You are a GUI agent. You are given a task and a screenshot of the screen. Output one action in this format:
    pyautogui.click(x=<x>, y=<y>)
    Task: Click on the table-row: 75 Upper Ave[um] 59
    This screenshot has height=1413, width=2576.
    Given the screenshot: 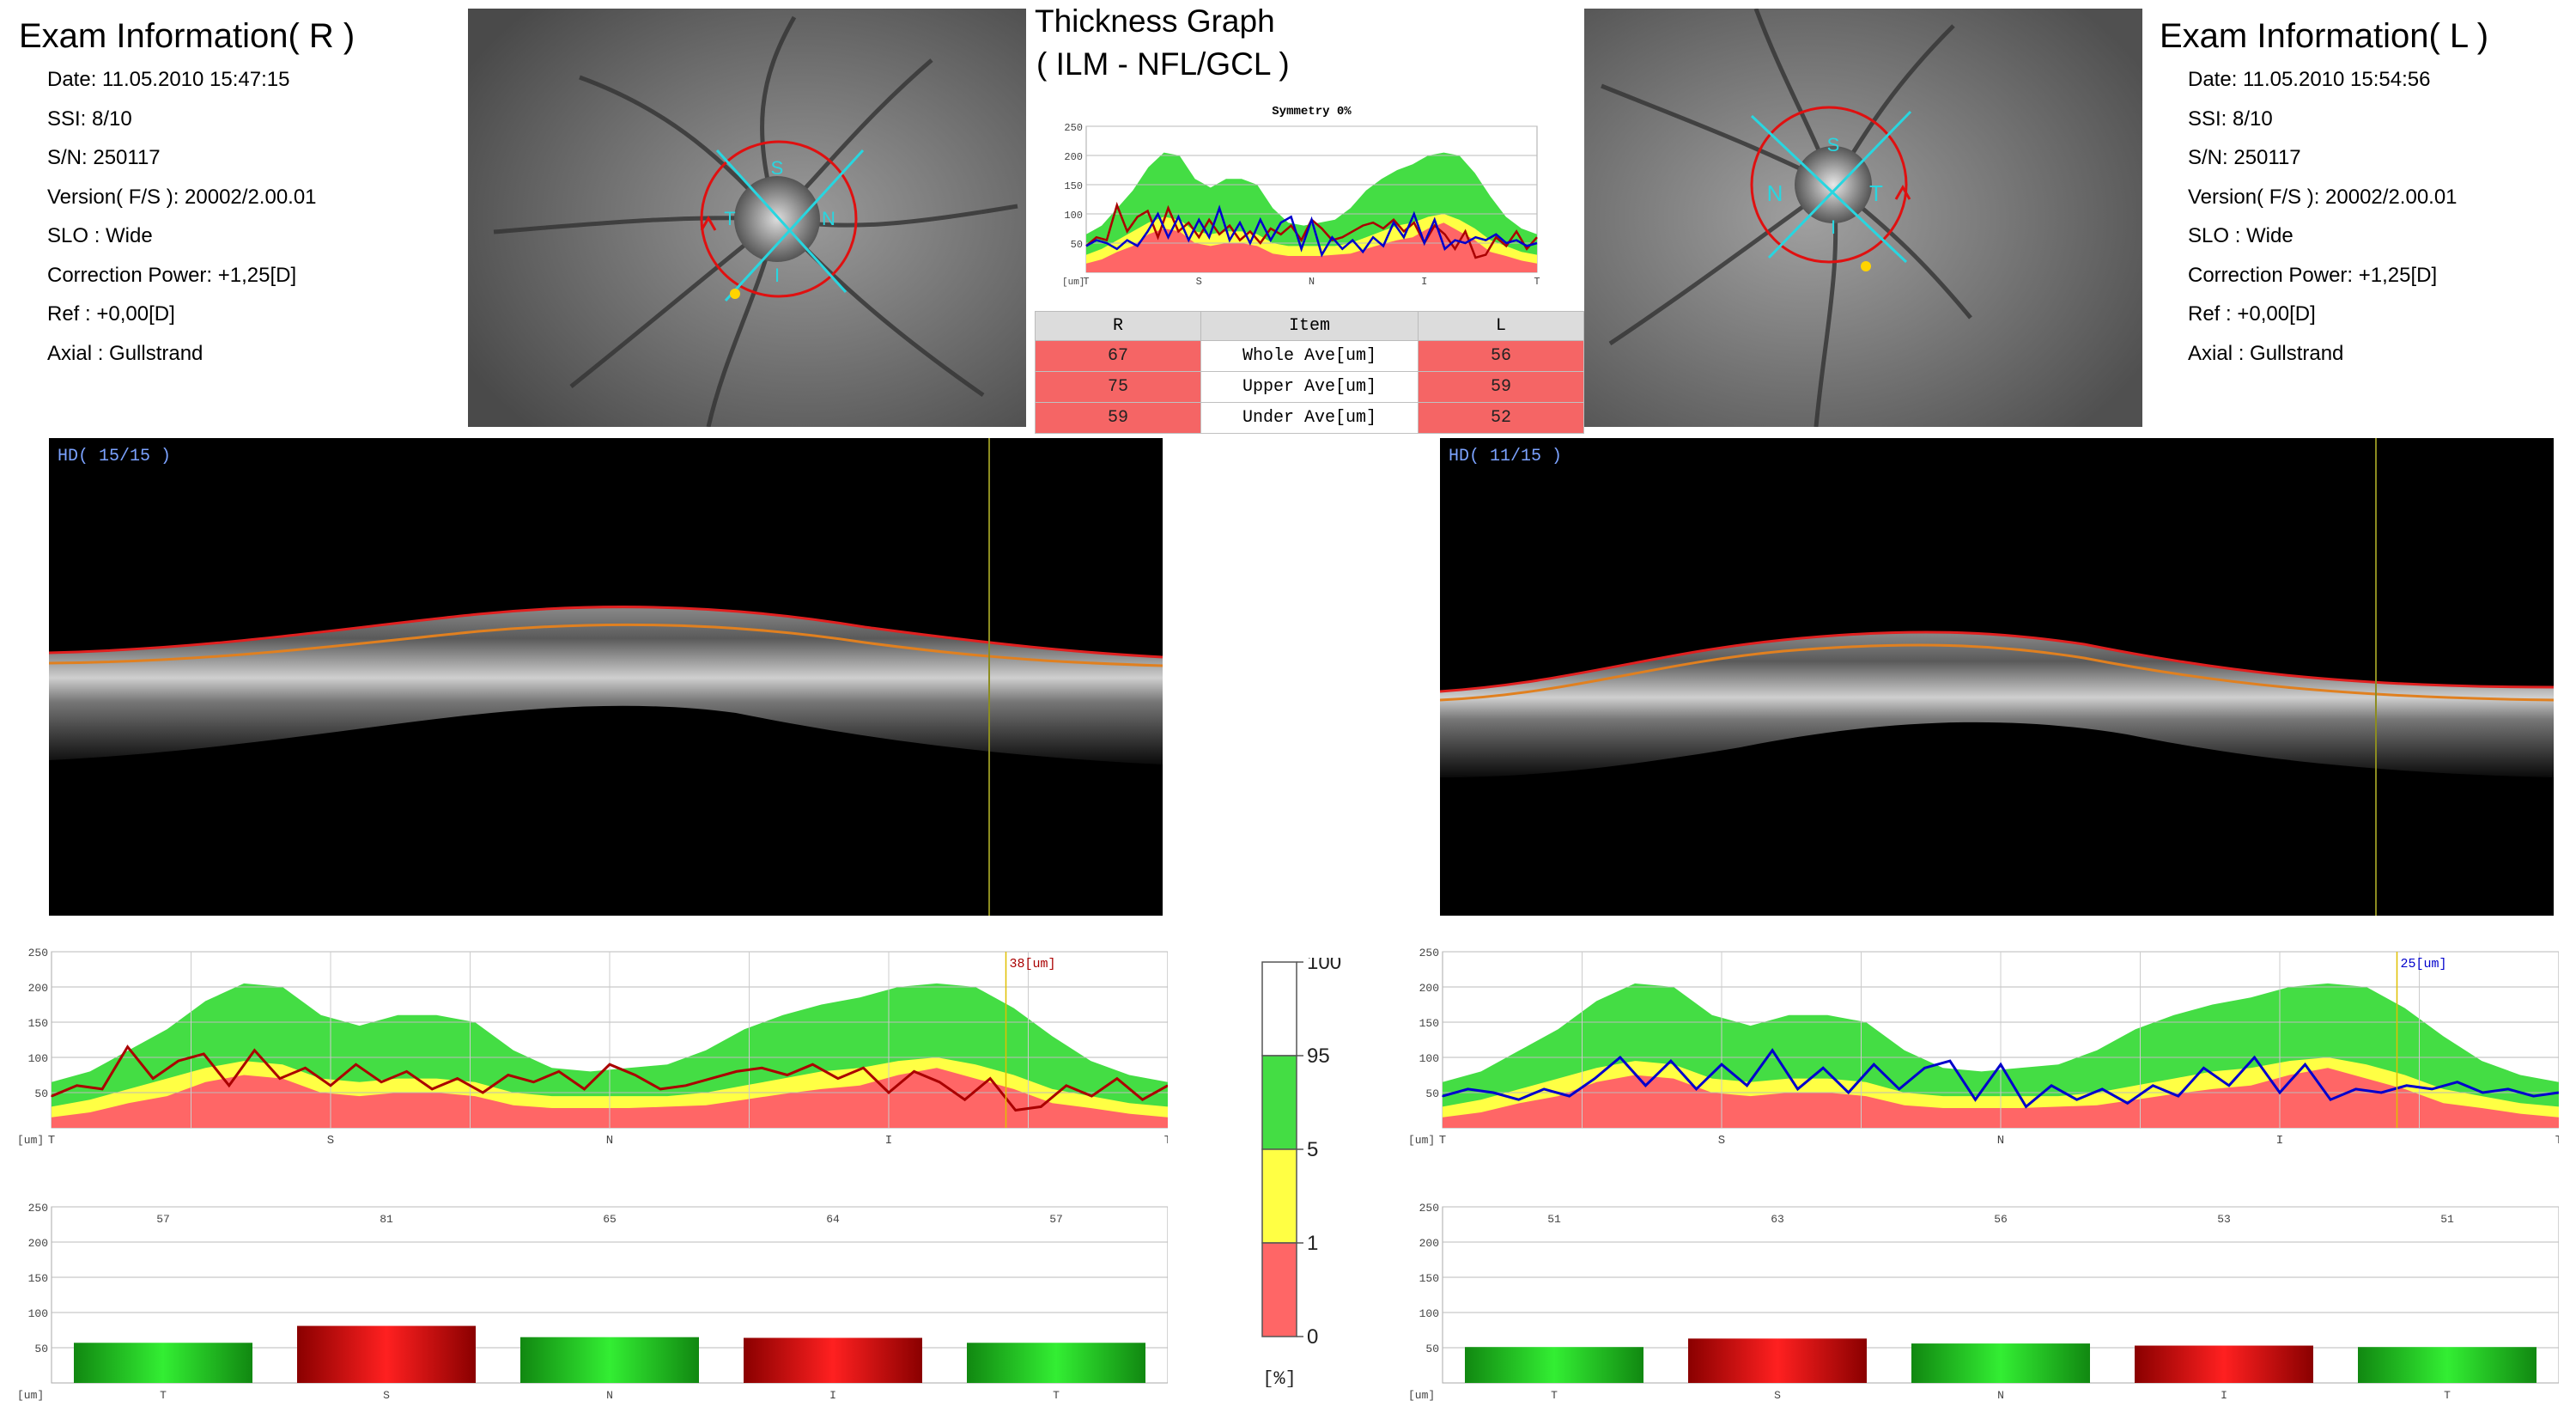 What is the action you would take?
    pyautogui.click(x=1309, y=387)
    